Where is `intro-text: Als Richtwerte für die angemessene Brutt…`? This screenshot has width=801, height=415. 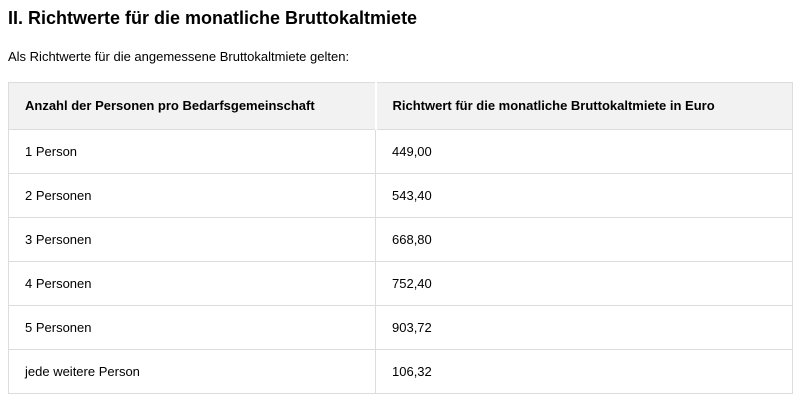
intro-text: Als Richtwerte für die angemessene Brutt… is located at coordinates (179, 56).